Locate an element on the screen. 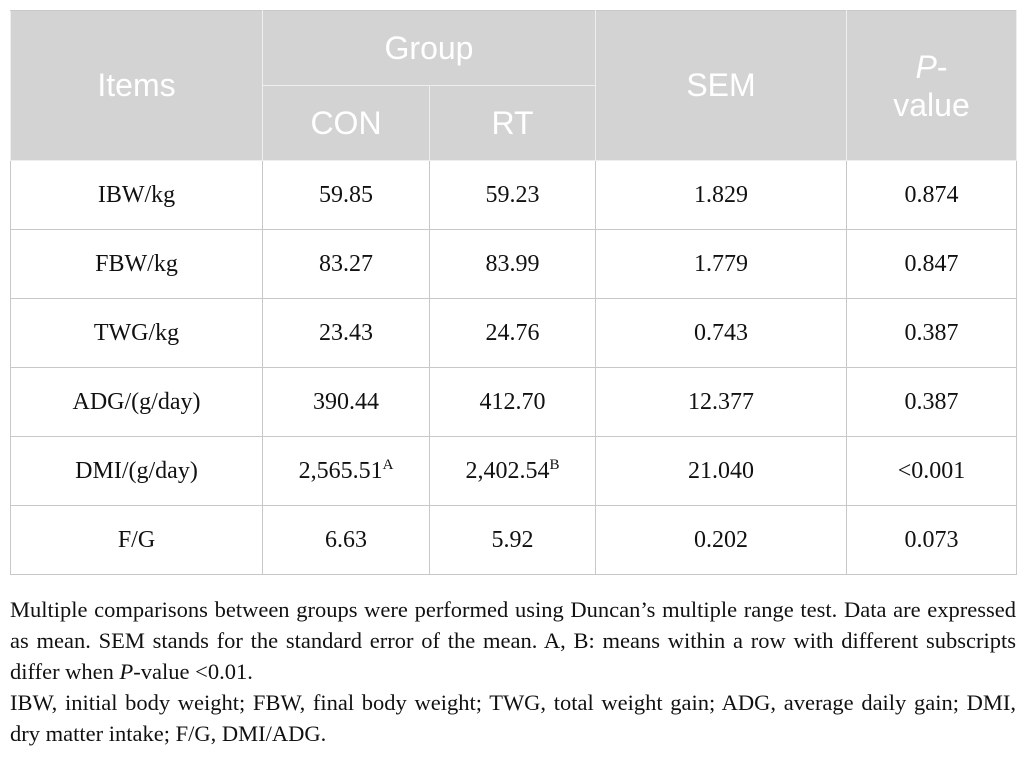 The image size is (1026, 769). table-cell: 21.040 is located at coordinates (721, 471).